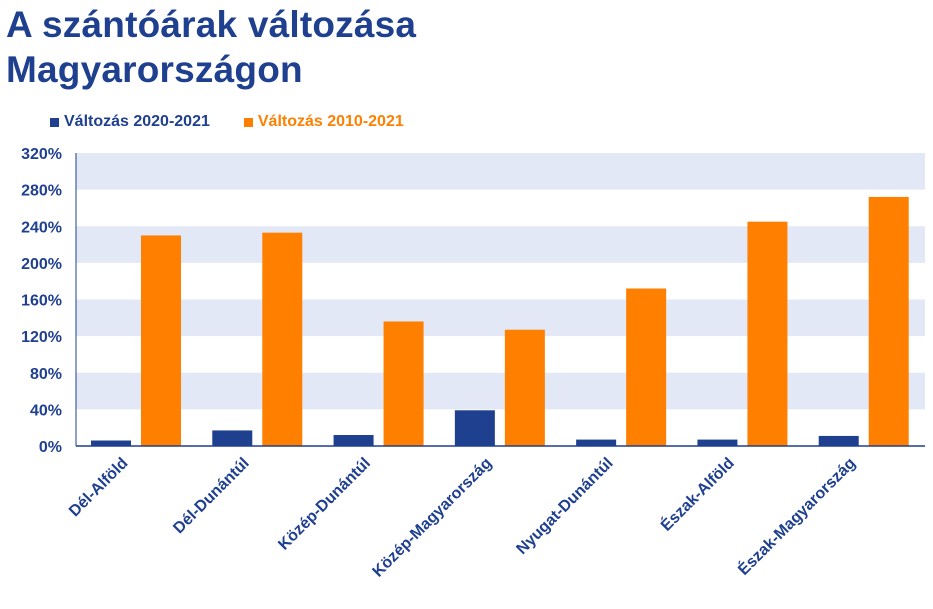 This screenshot has height=609, width=933. What do you see at coordinates (41, 191) in the screenshot?
I see `y-tick-label: 280%` at bounding box center [41, 191].